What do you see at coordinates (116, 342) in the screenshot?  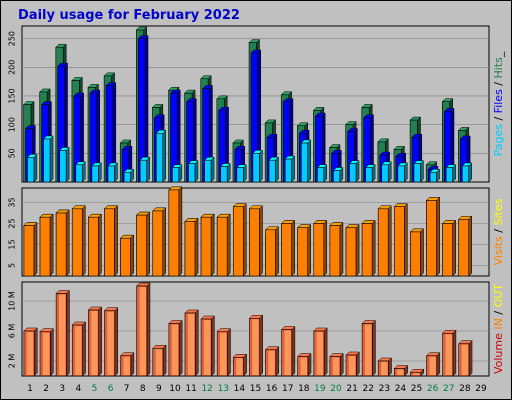 I see `bar-volume-day-6-side` at bounding box center [116, 342].